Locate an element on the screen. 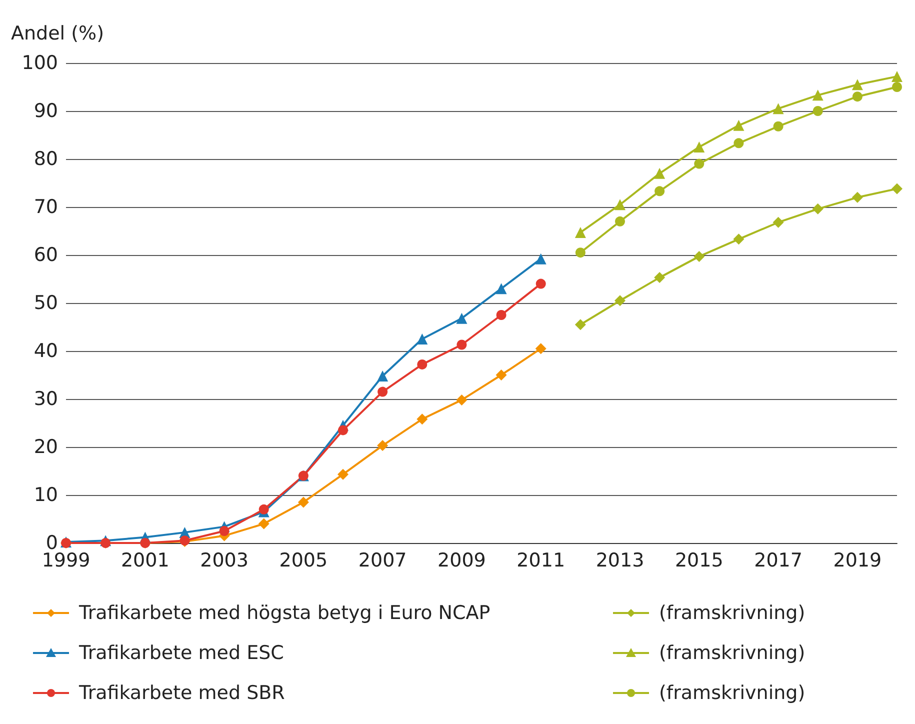 The height and width of the screenshot is (724, 915). y-tick-label: 30 is located at coordinates (46, 399).